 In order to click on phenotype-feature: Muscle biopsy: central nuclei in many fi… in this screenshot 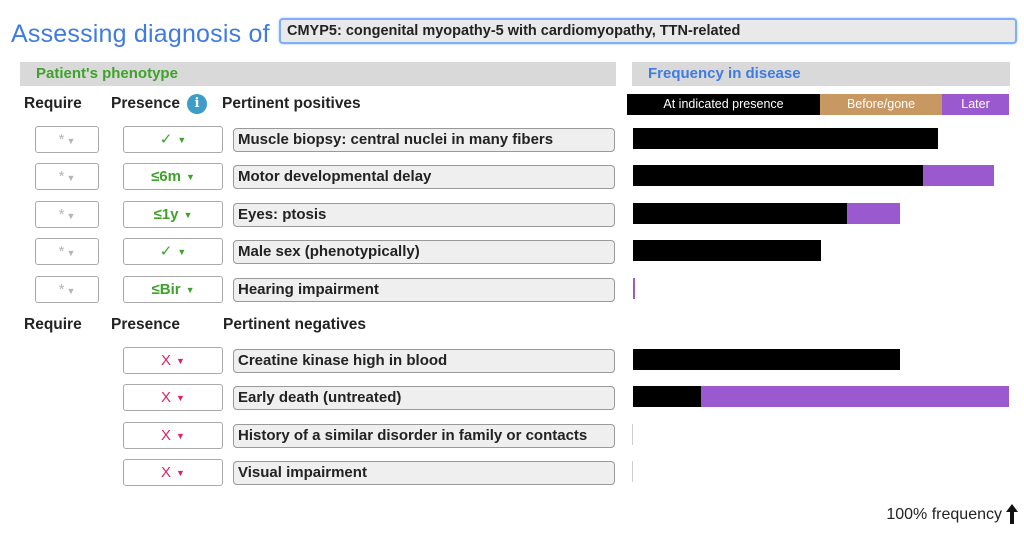, I will do `click(424, 140)`.